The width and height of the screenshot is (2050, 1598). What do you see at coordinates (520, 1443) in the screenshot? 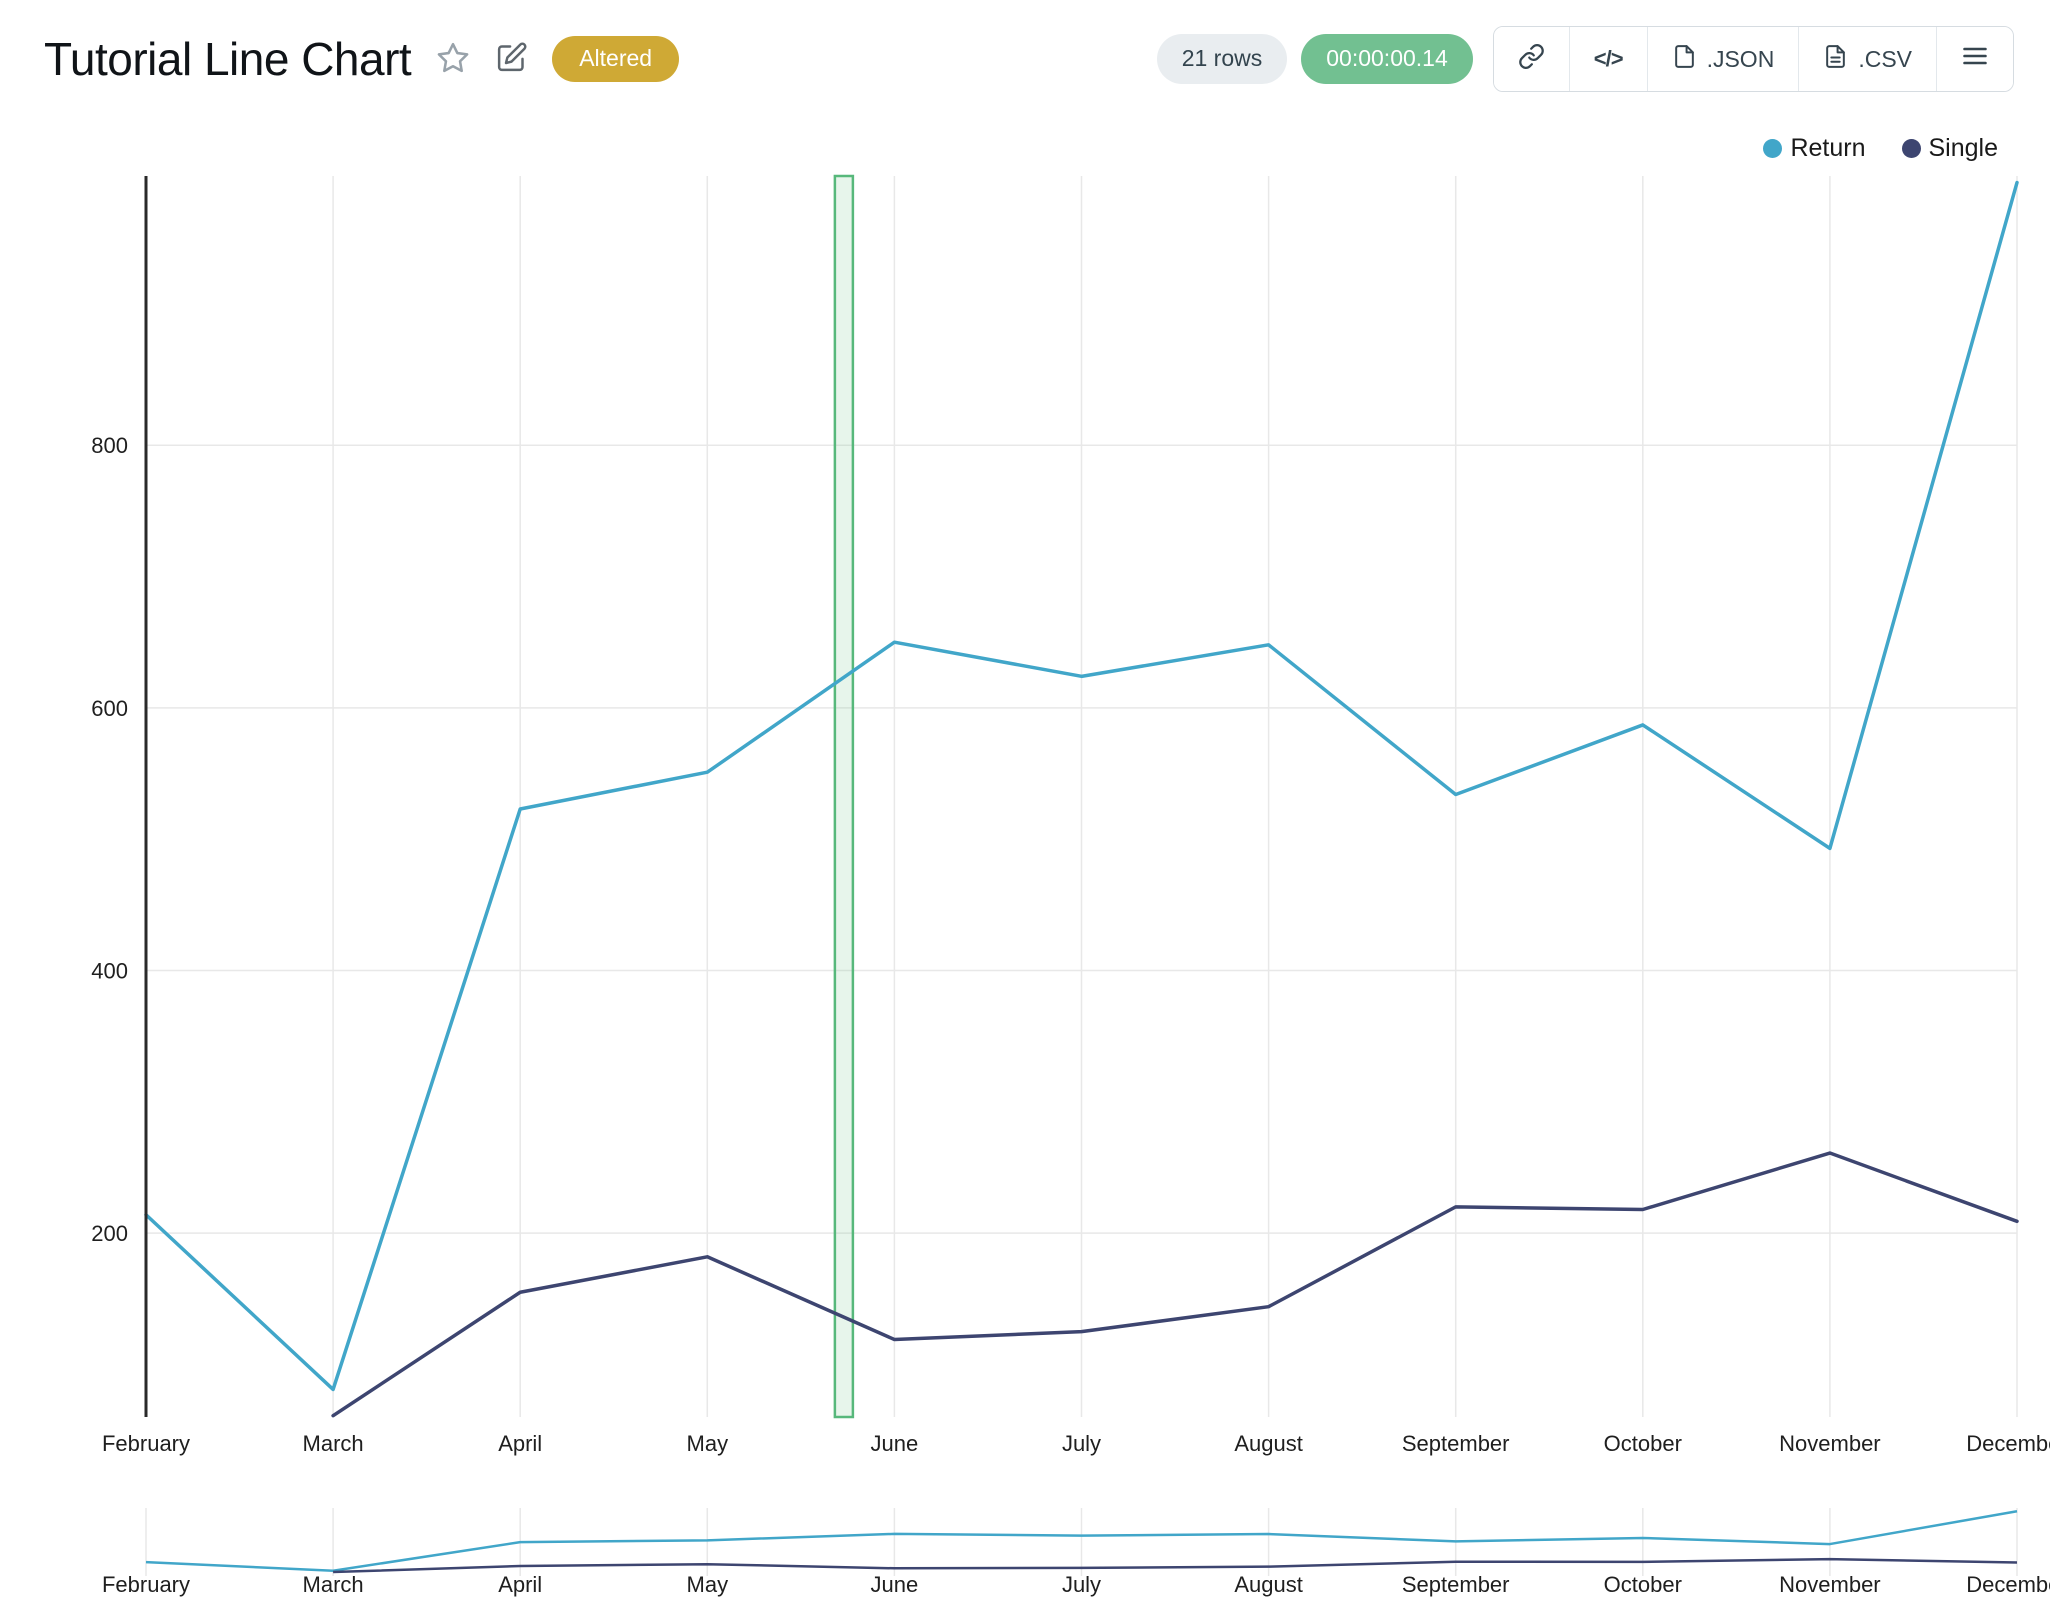
I see `x-tick-label: April` at bounding box center [520, 1443].